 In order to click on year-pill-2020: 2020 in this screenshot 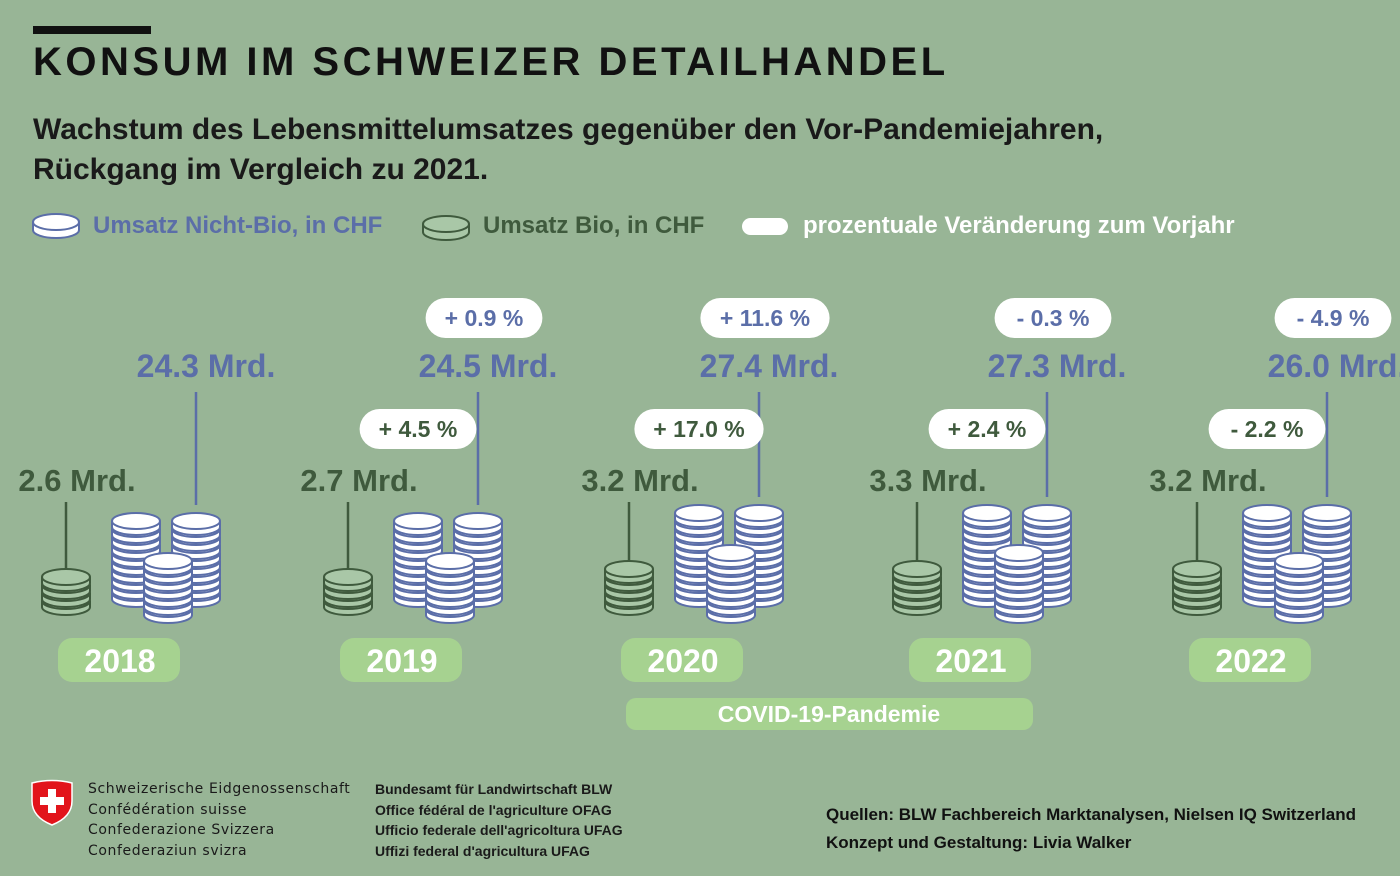, I will do `click(682, 660)`.